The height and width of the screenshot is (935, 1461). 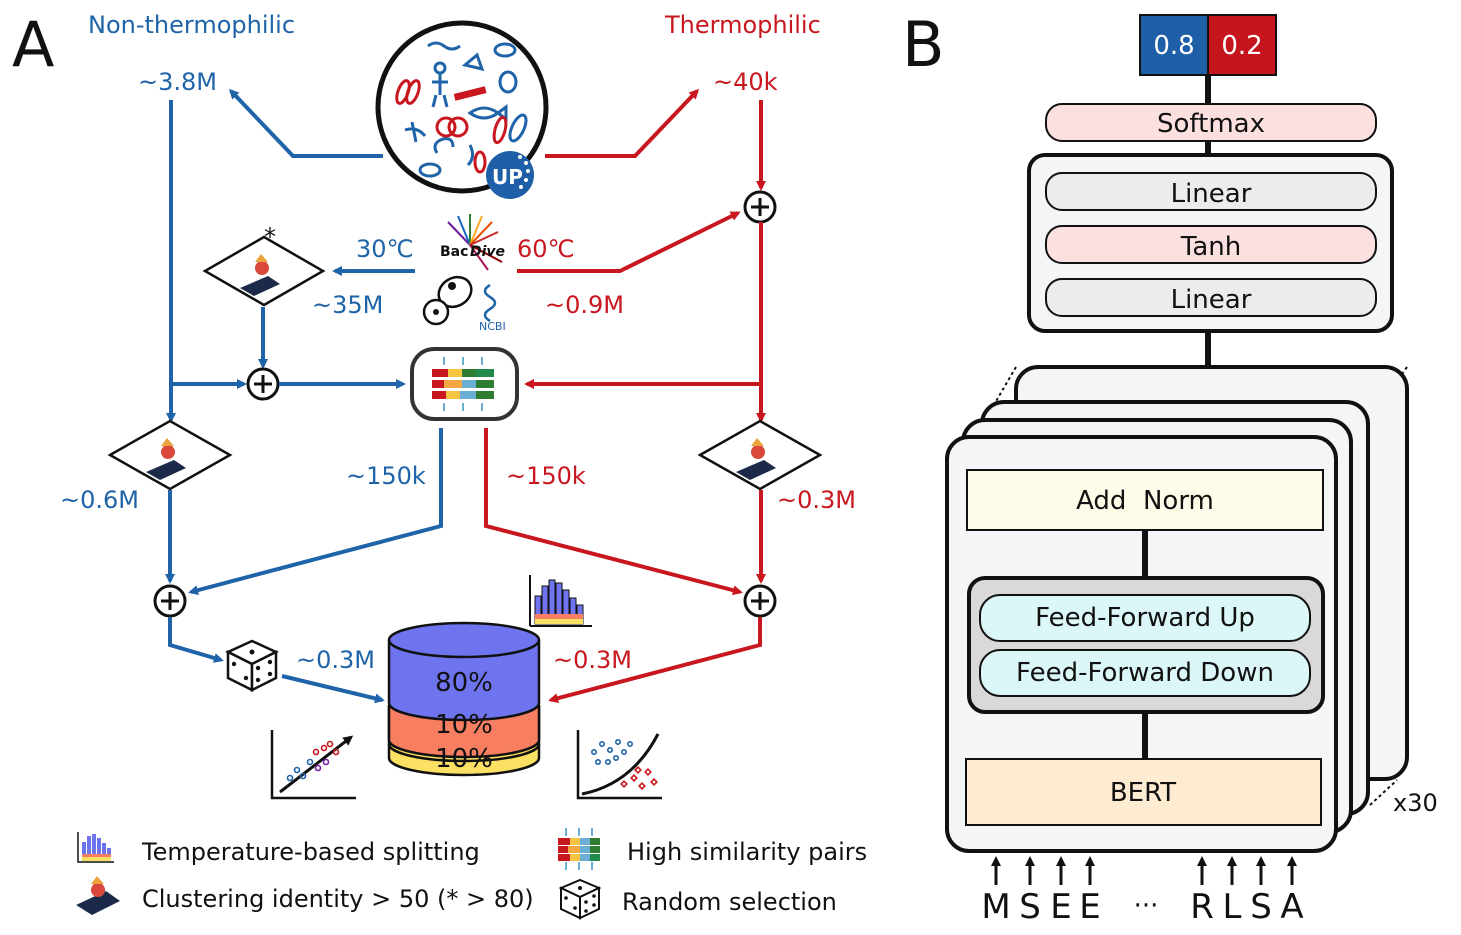 What do you see at coordinates (629, 242) in the screenshot?
I see `arrow-bacdive-to-plus-right` at bounding box center [629, 242].